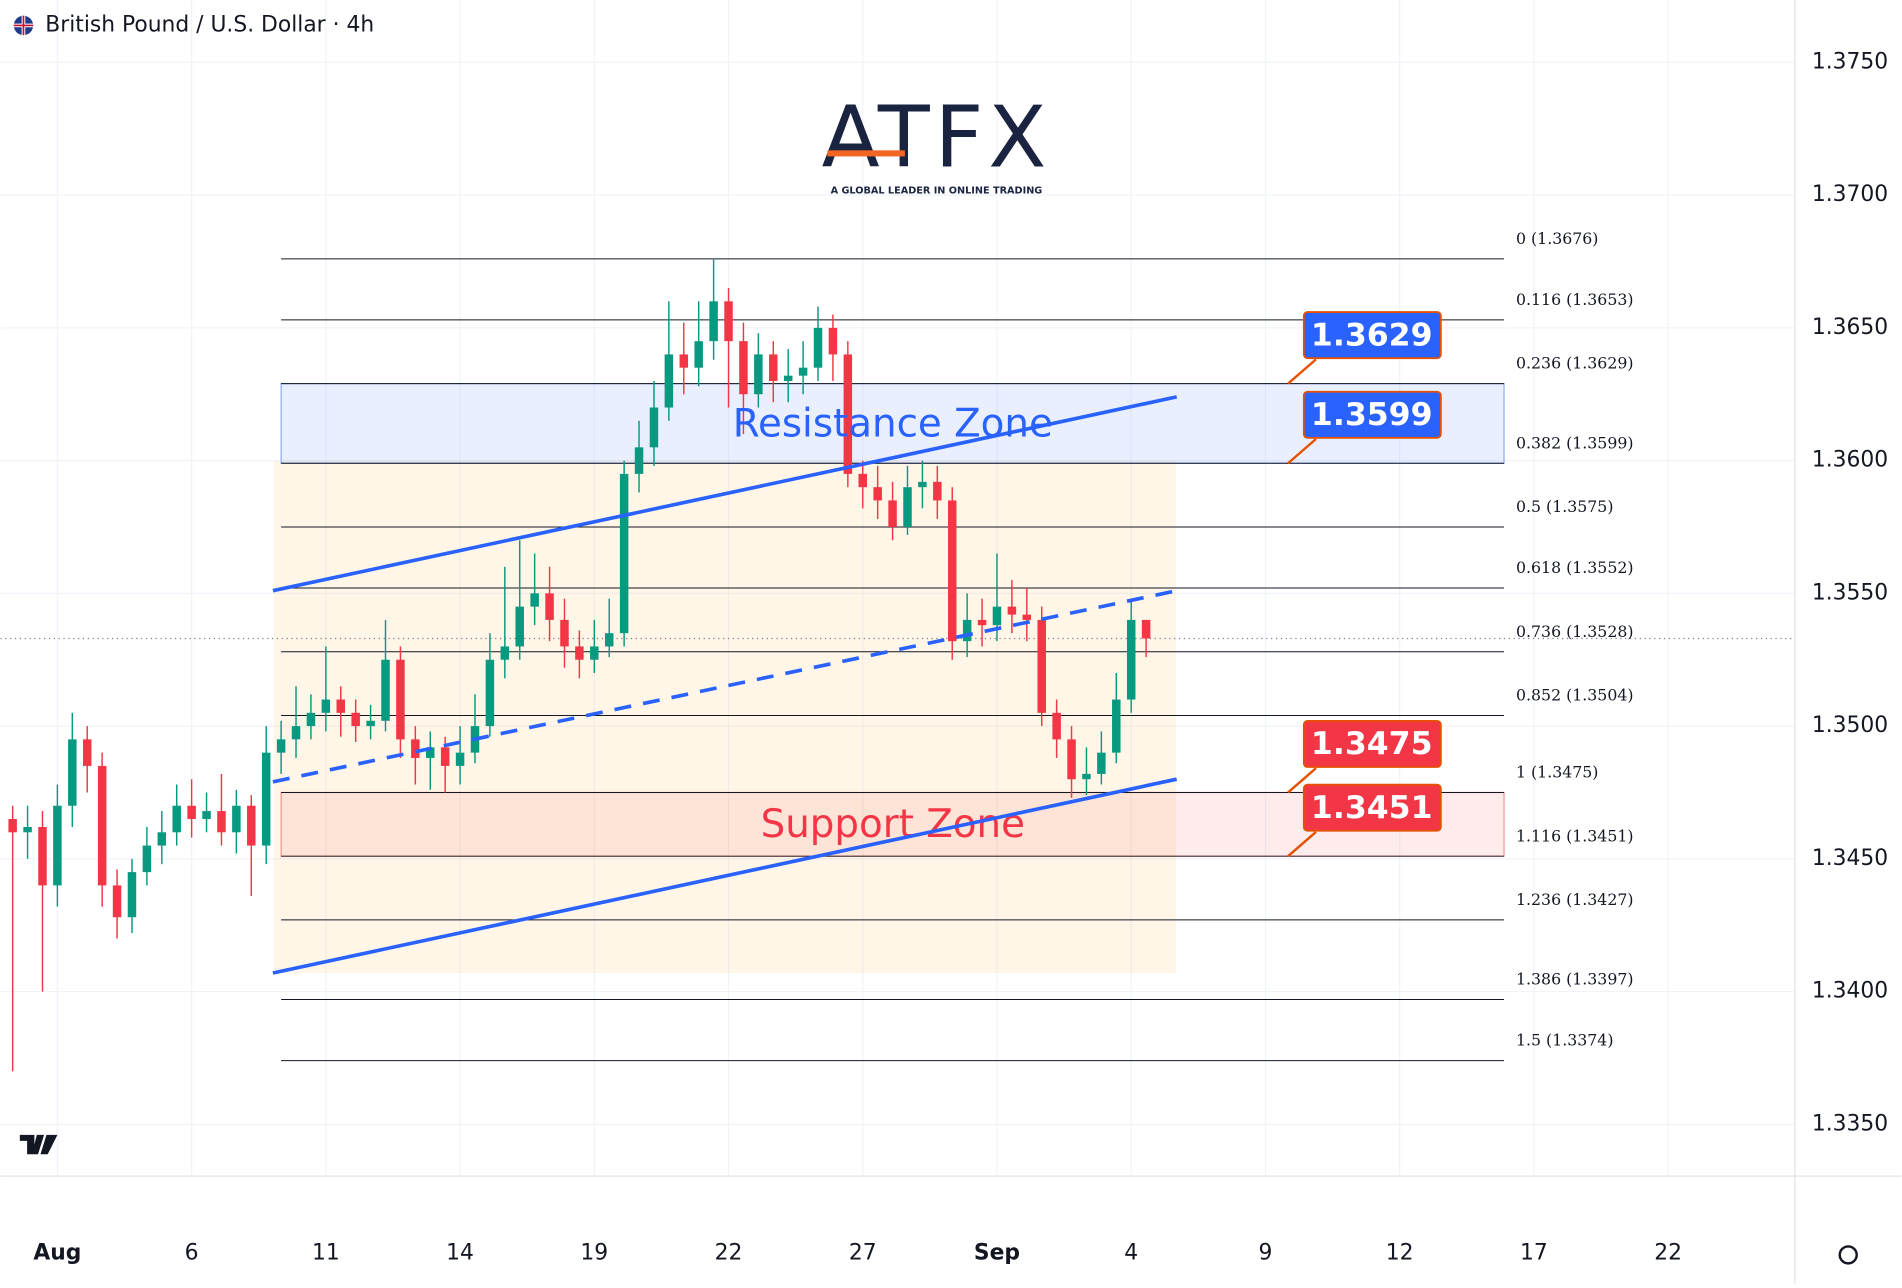 The image size is (1902, 1288). What do you see at coordinates (1557, 772) in the screenshot?
I see `fib-label: 1 (1.3475)` at bounding box center [1557, 772].